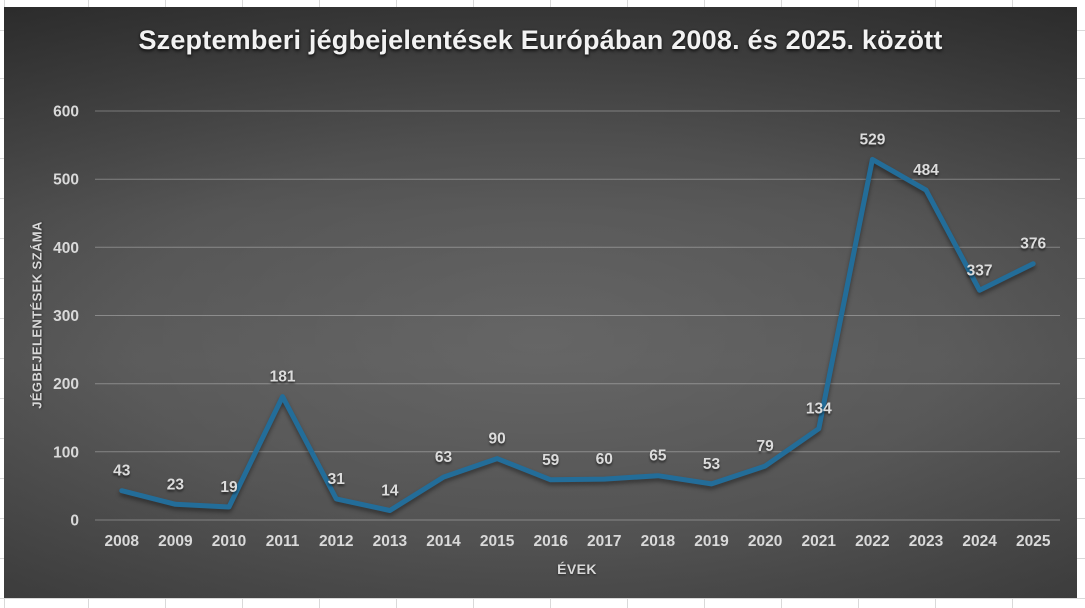 The width and height of the screenshot is (1085, 608). I want to click on data-label: 337, so click(980, 270).